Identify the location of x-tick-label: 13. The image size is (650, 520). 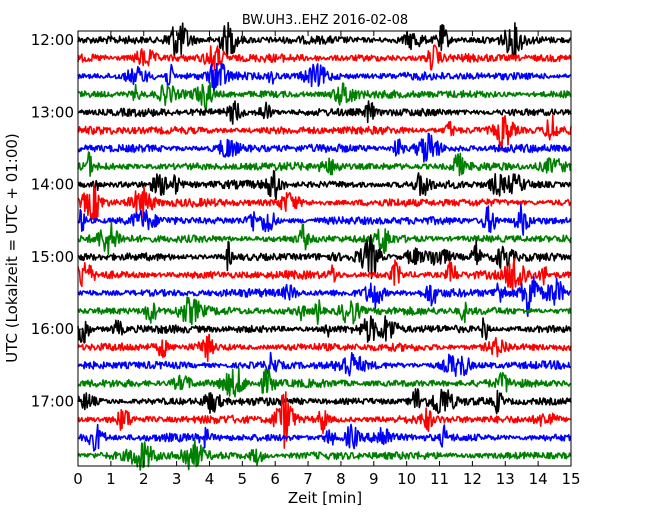
(505, 479).